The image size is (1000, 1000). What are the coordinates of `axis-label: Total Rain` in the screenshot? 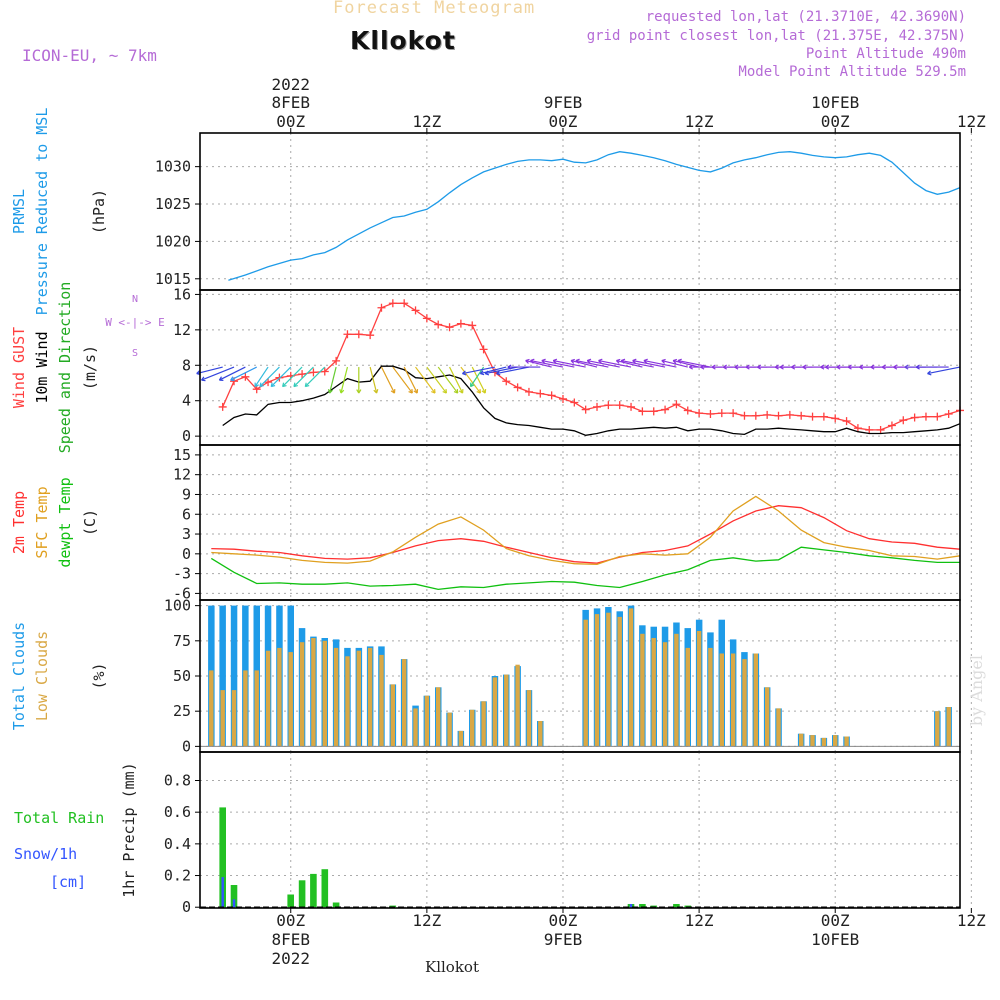 It's located at (59, 818).